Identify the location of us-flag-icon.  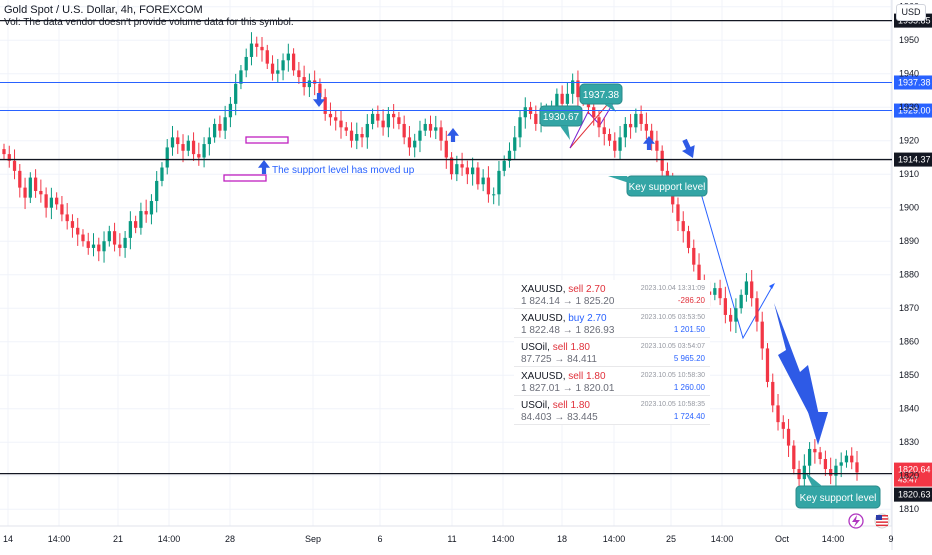
(882, 521).